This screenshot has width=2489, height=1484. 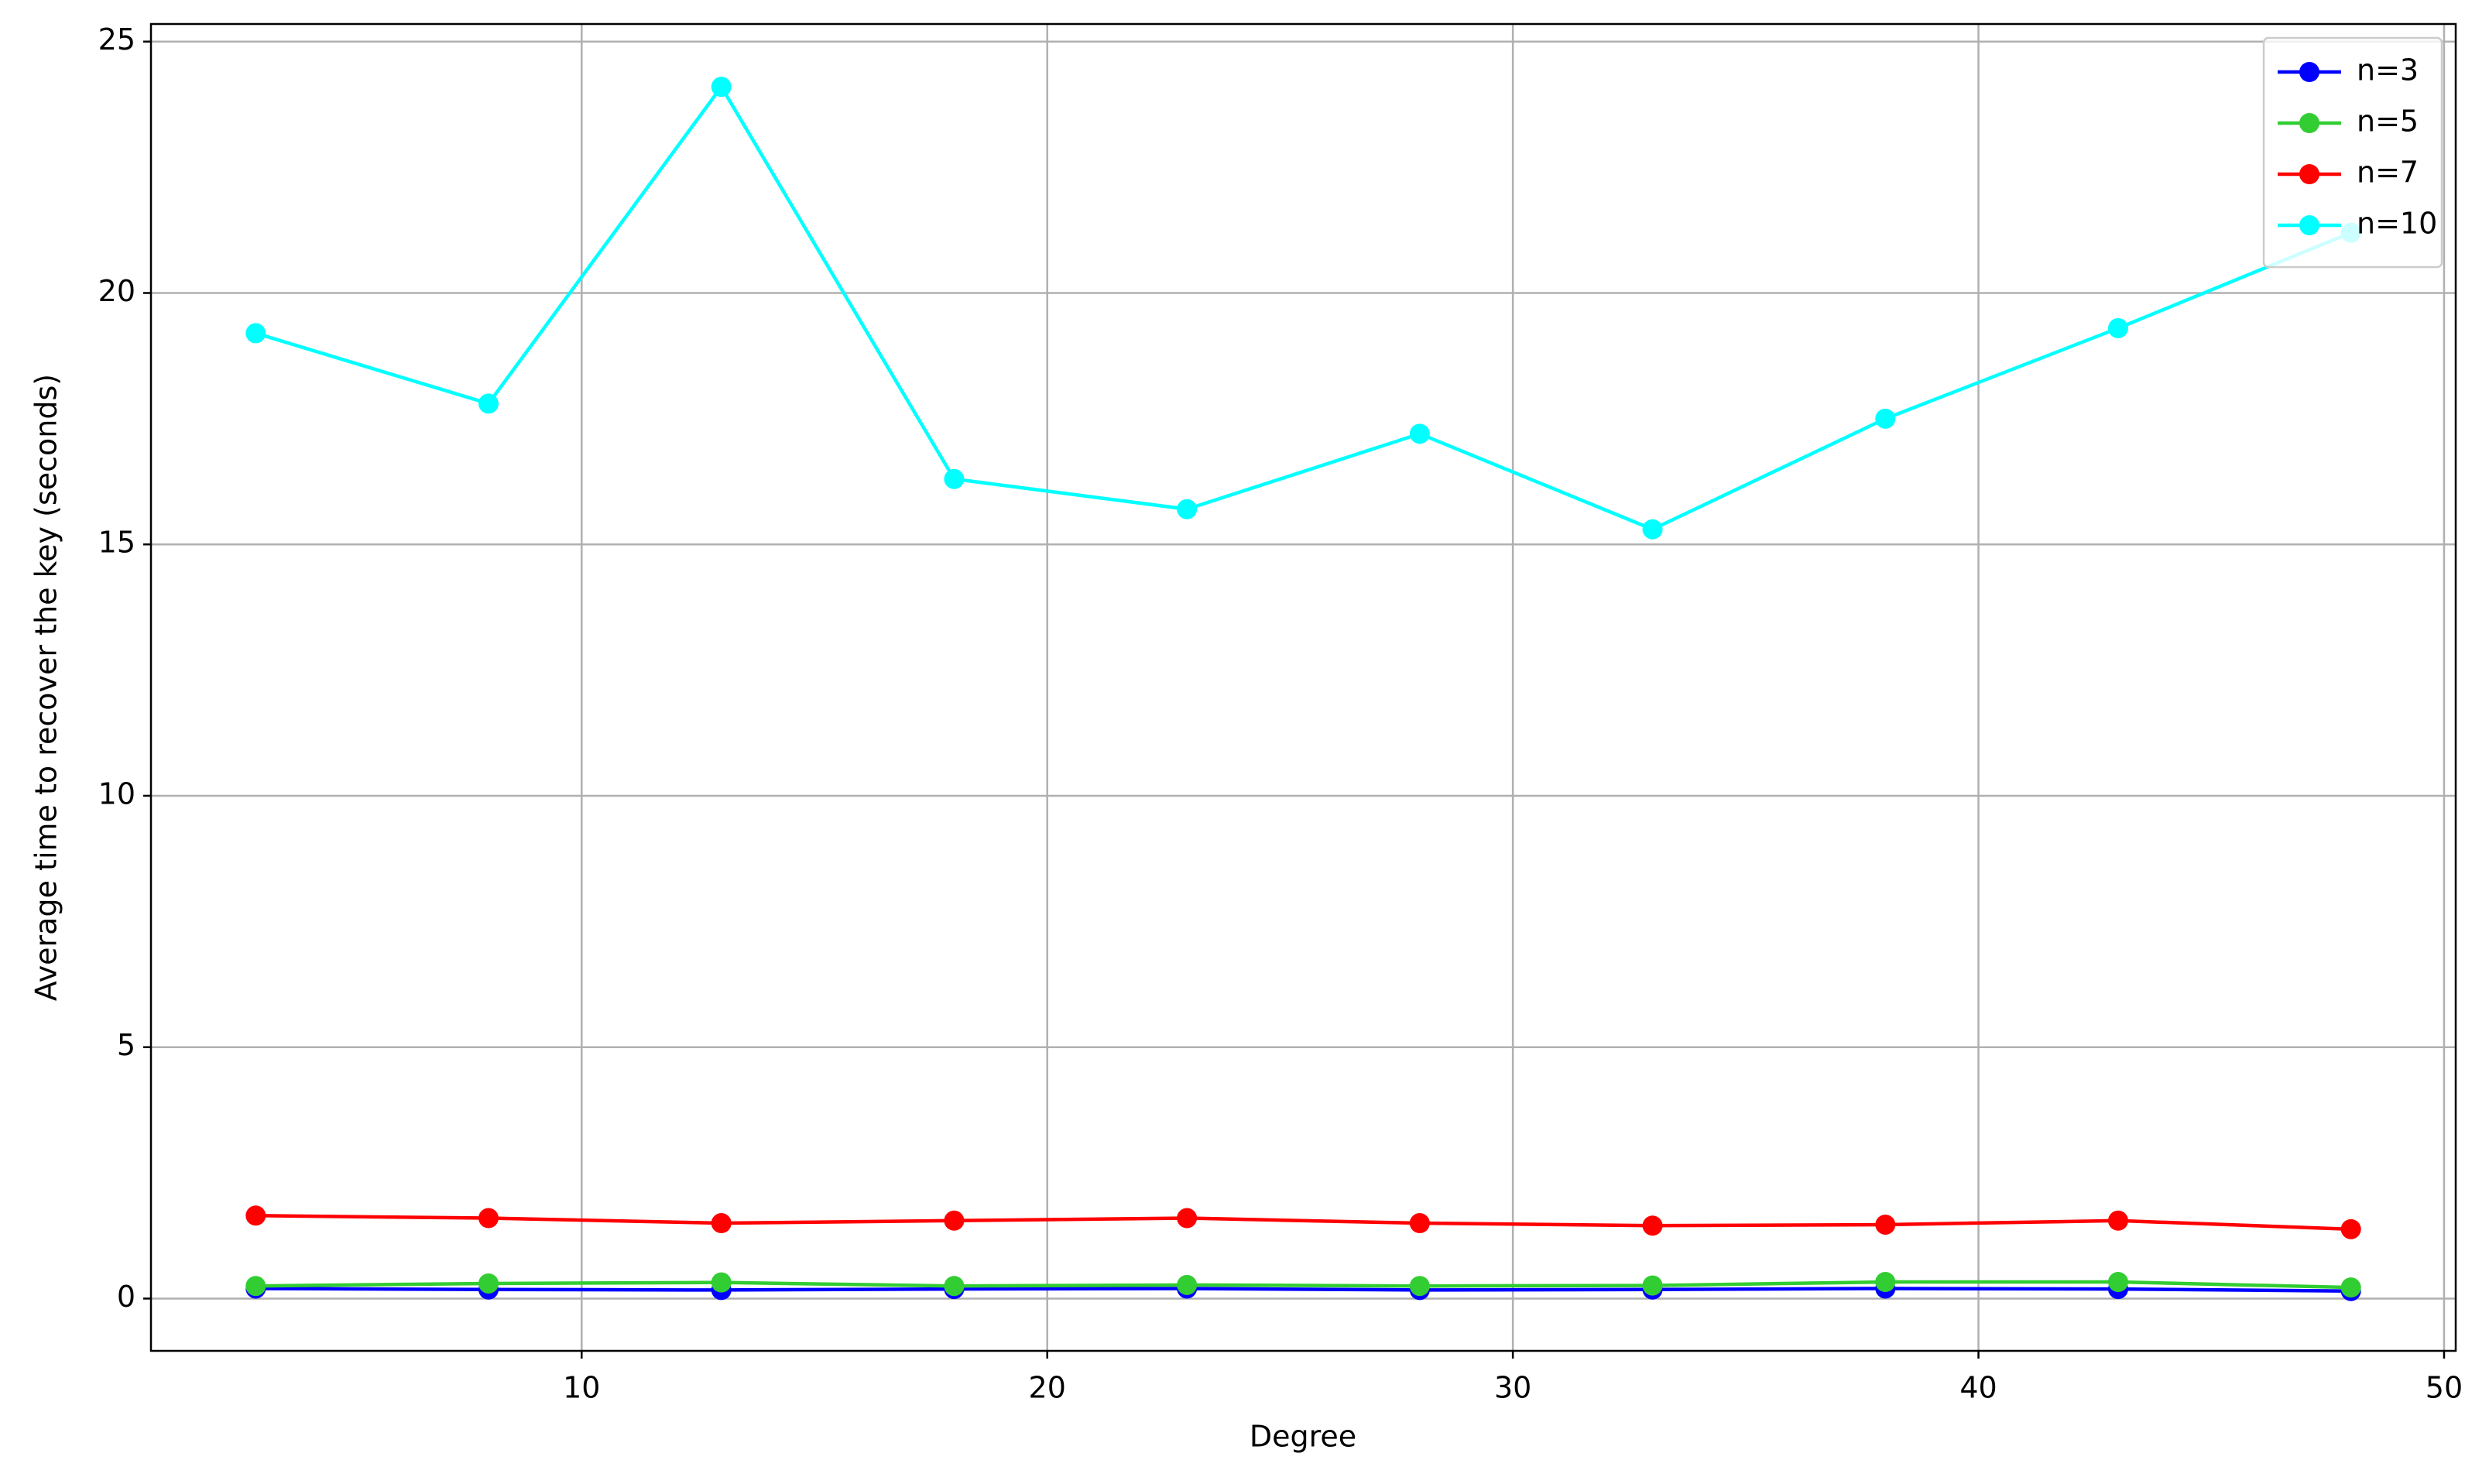 I want to click on legend-label: n=3, so click(x=2388, y=70).